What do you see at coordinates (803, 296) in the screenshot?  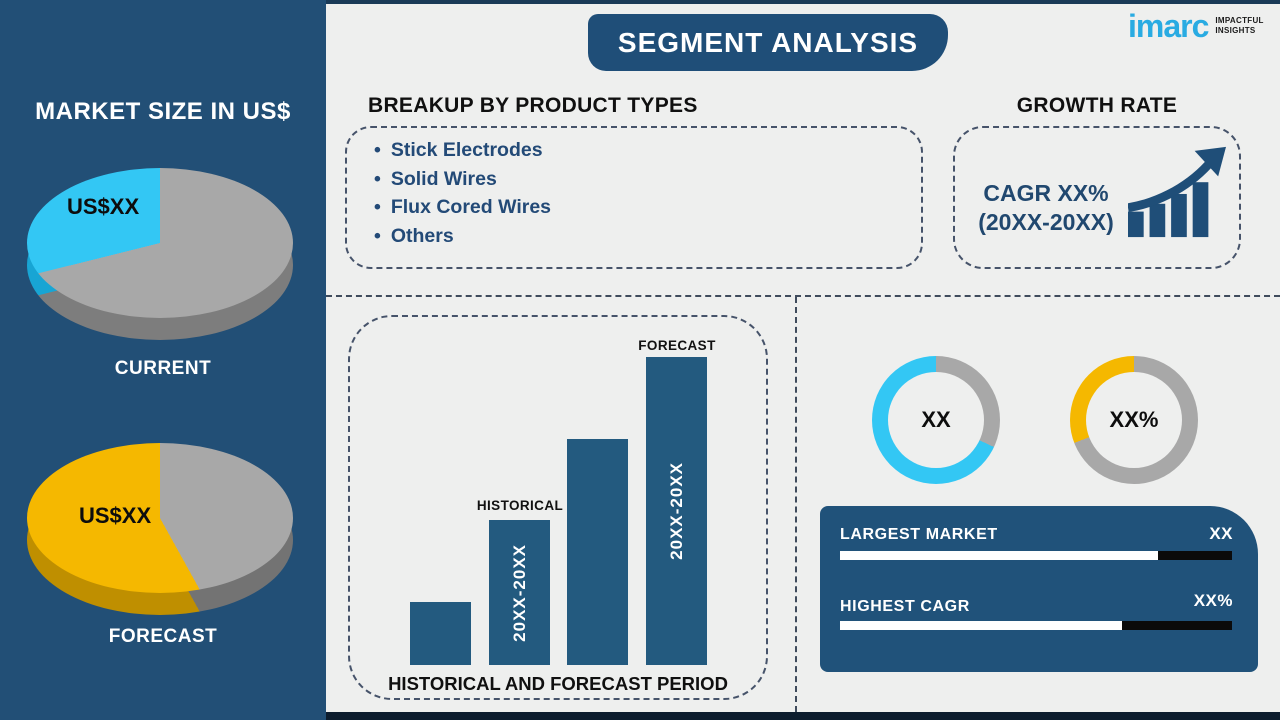 I see `horizontal-dashed-divider` at bounding box center [803, 296].